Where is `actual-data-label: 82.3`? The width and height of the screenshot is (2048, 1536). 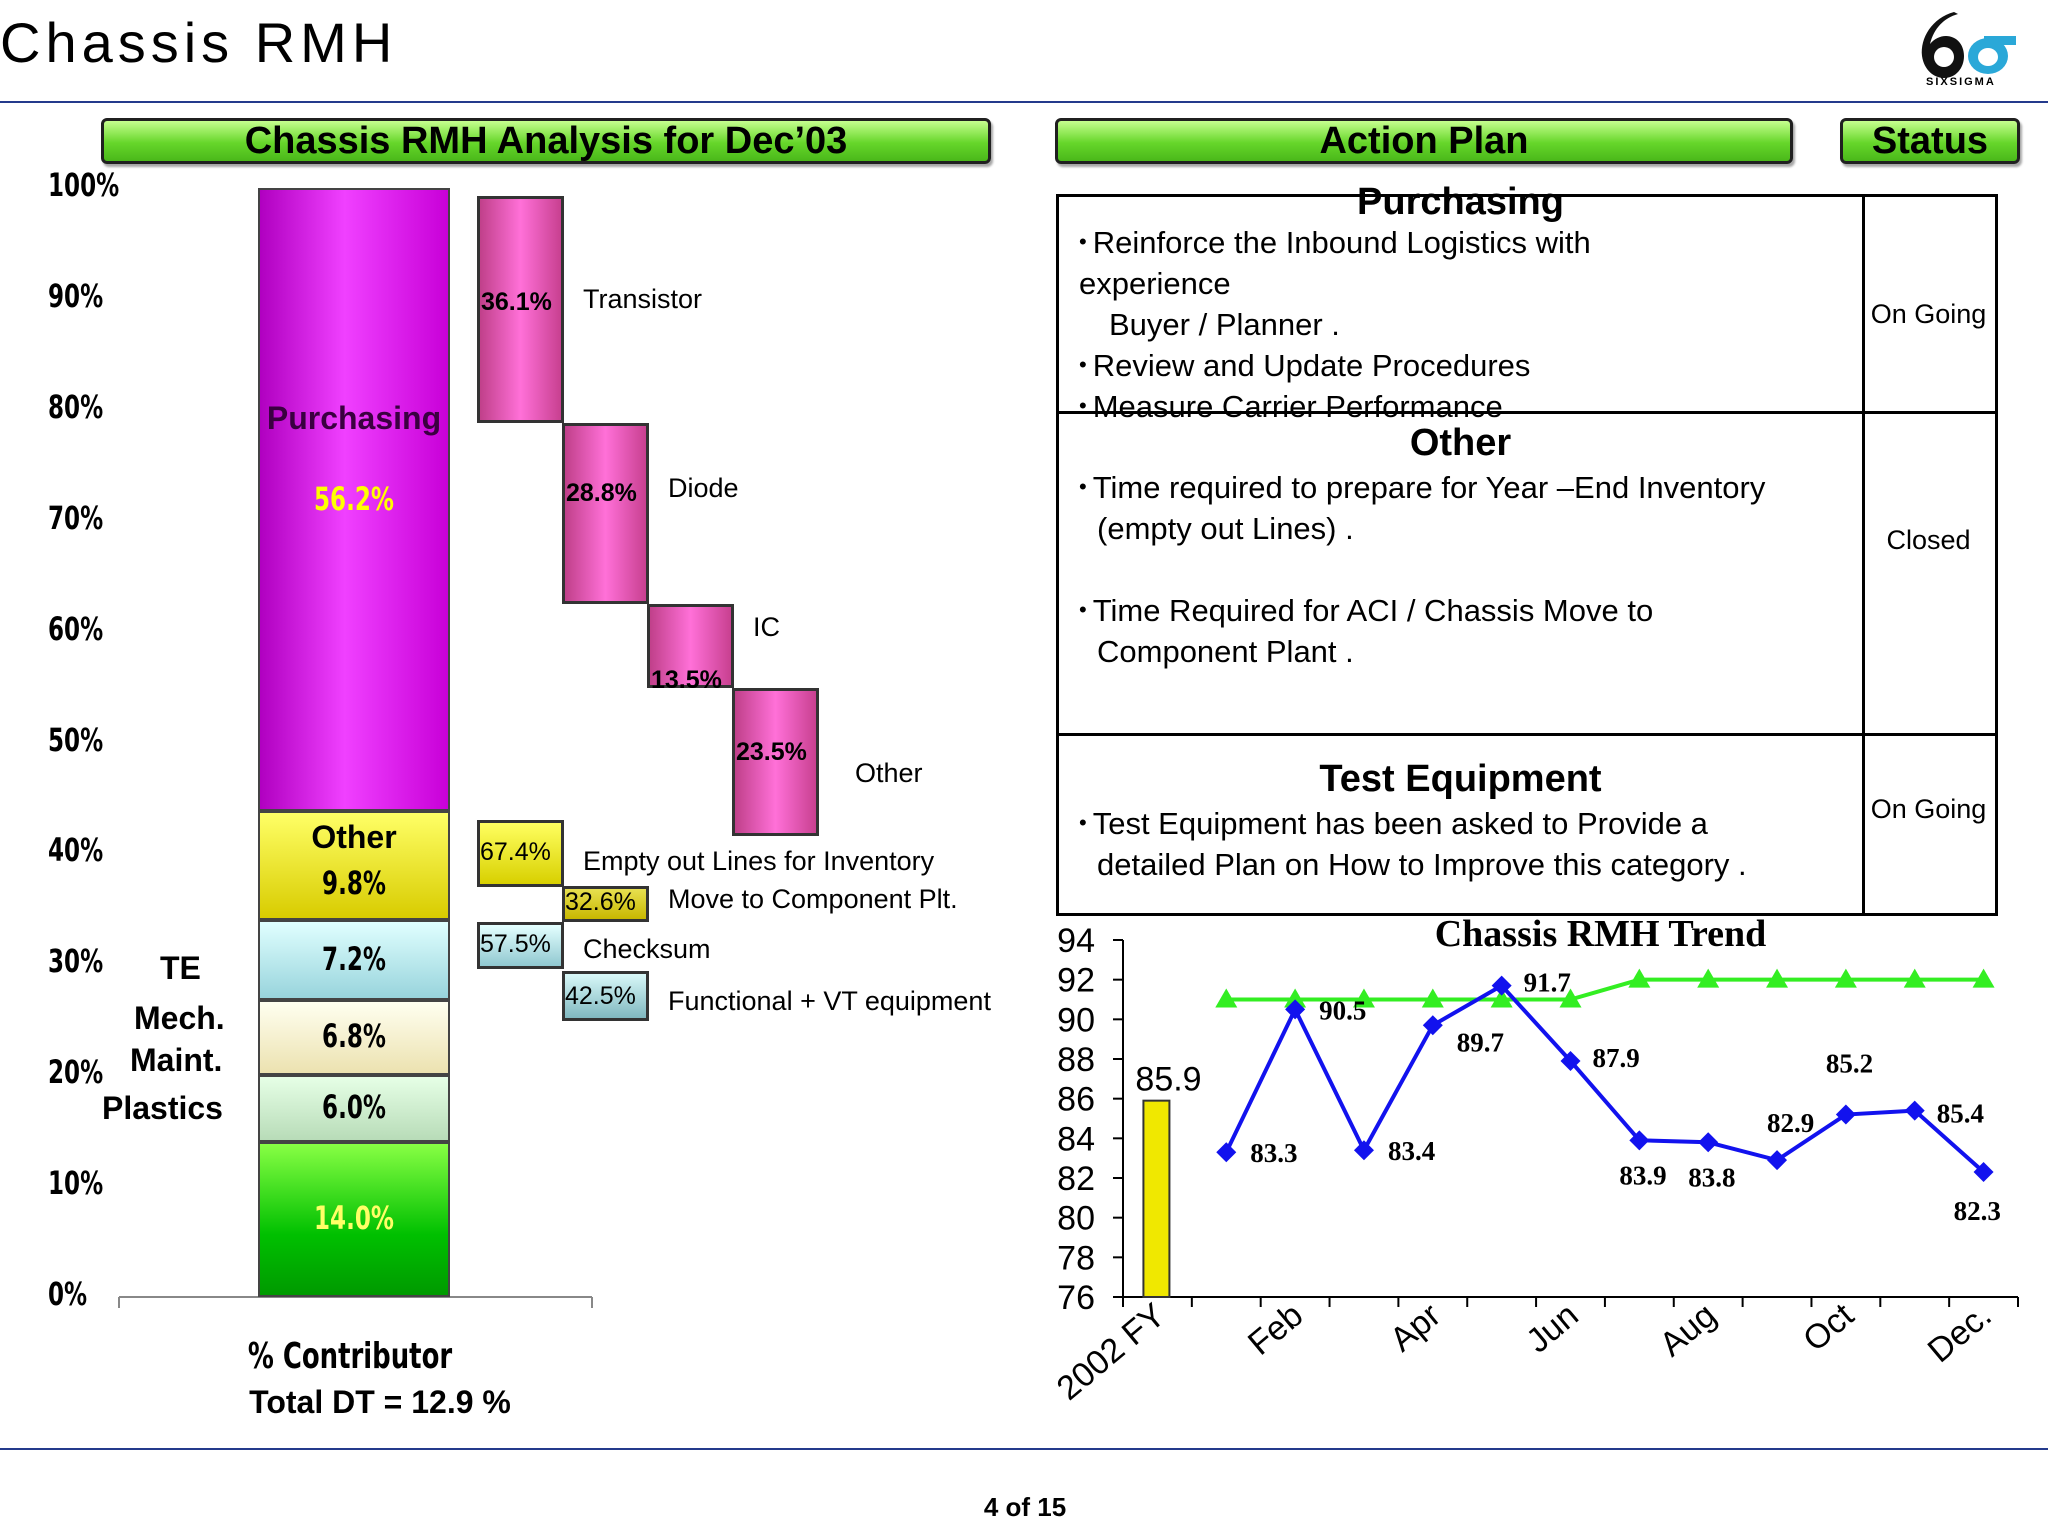
actual-data-label: 82.3 is located at coordinates (1977, 1211).